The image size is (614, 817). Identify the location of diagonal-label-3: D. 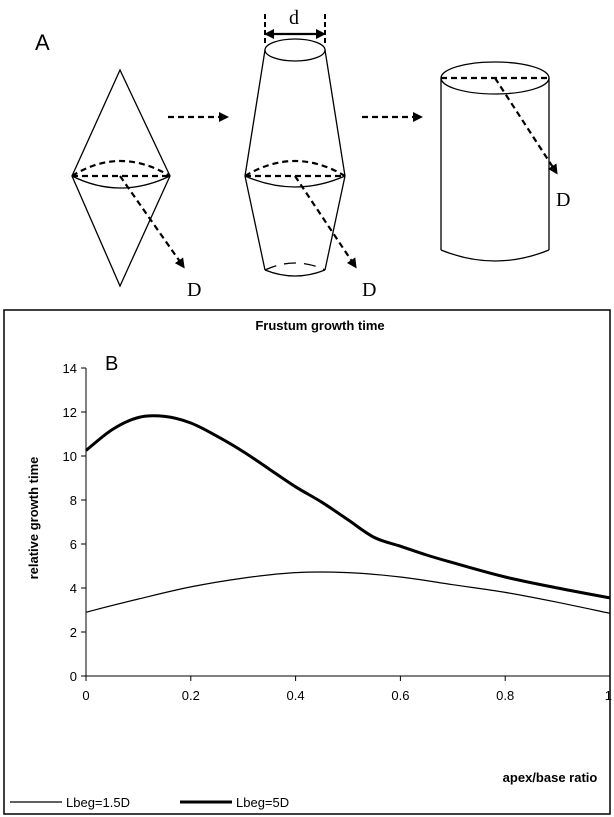
(563, 200).